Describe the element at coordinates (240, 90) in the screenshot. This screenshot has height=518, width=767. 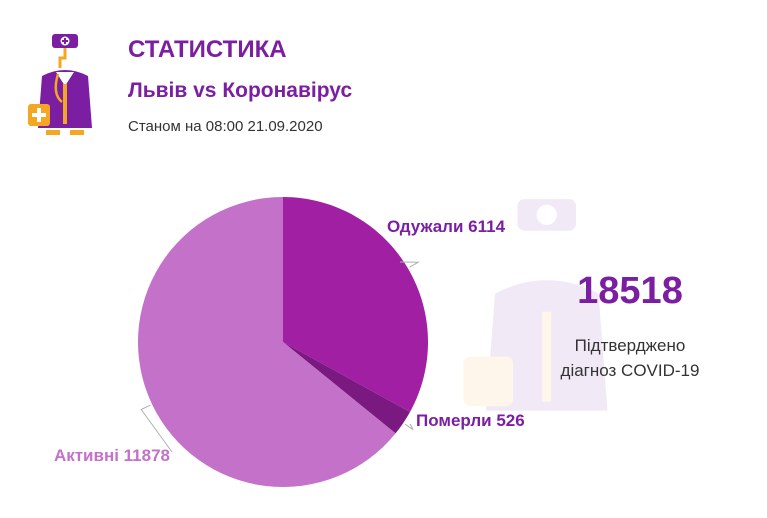
I see `page-subtitle: Львів vs Коронавірус` at that location.